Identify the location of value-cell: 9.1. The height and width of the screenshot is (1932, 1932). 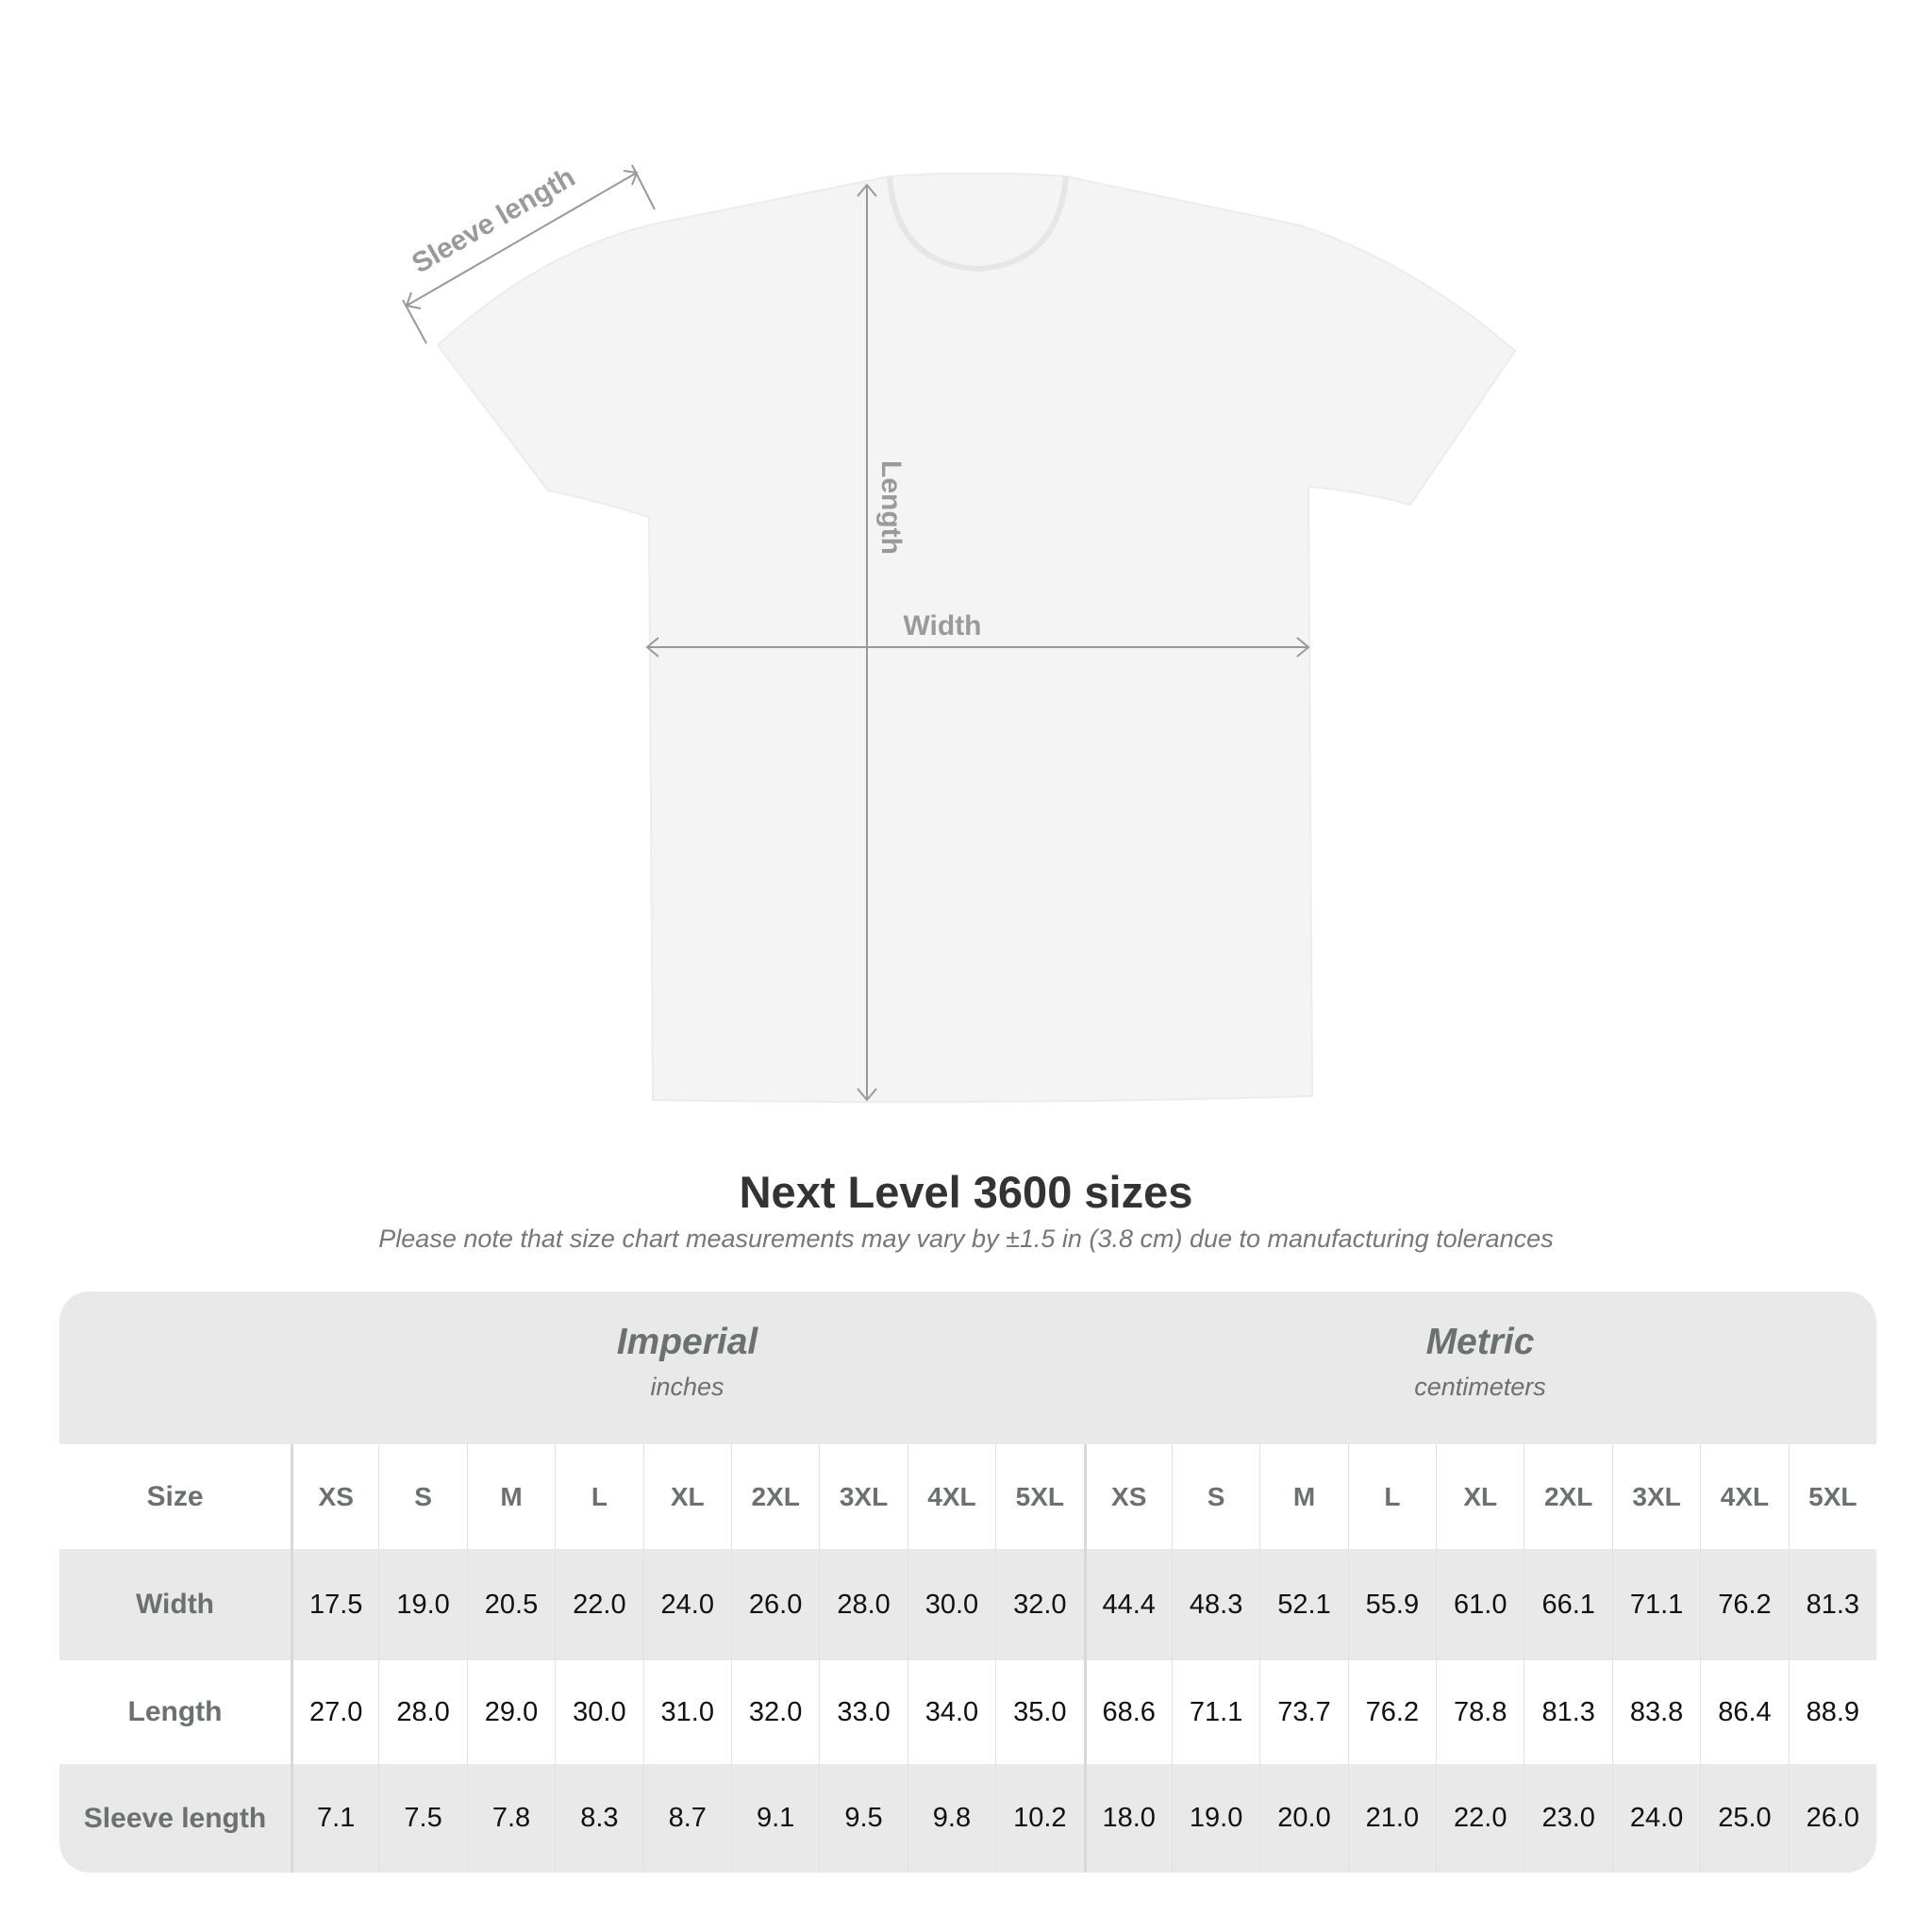
(774, 1819).